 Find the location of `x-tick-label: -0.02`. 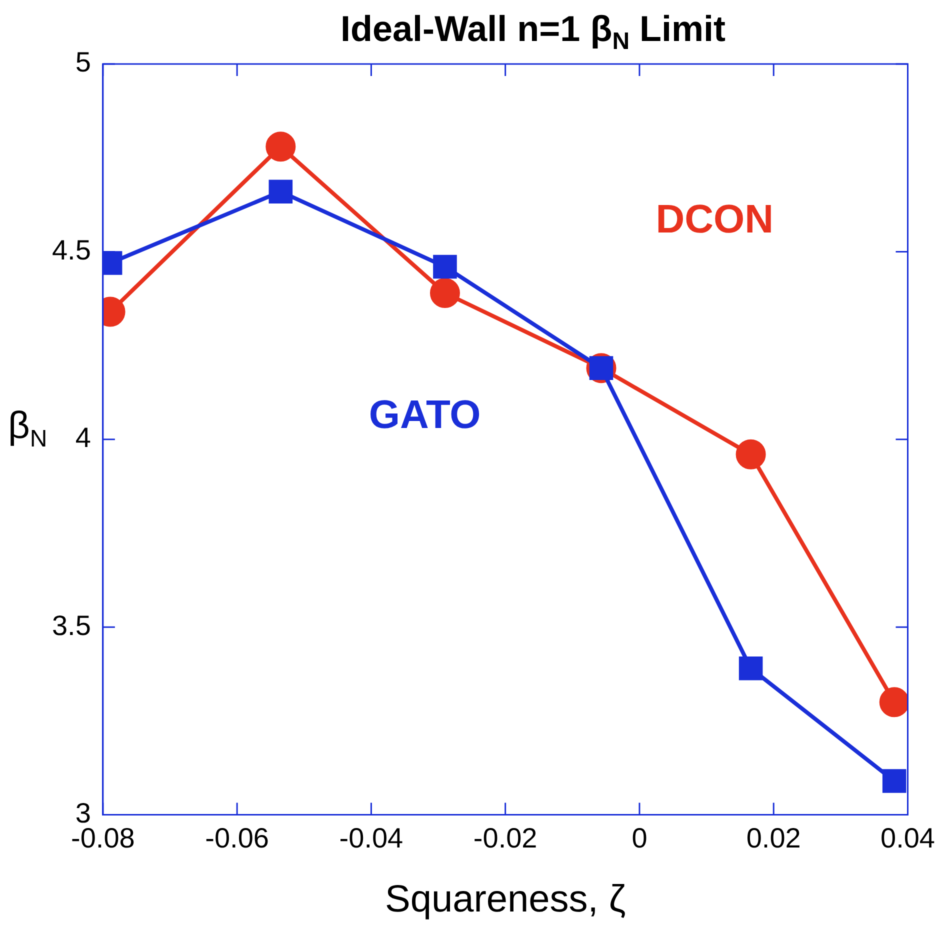

x-tick-label: -0.02 is located at coordinates (505, 838).